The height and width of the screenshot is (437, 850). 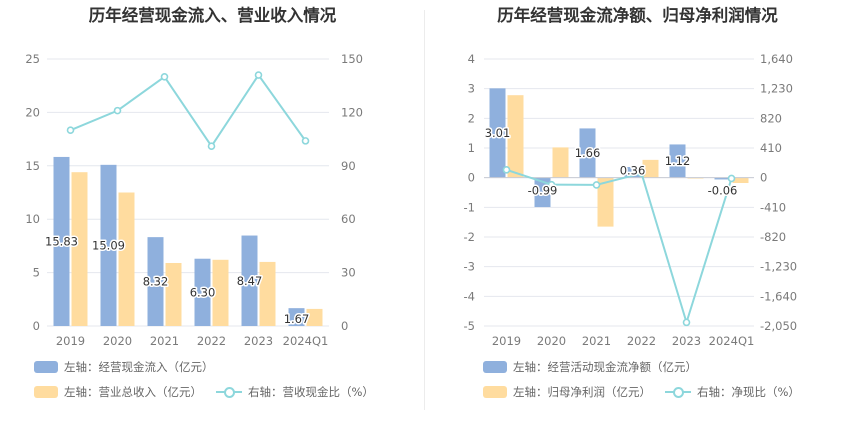 I want to click on y-axis-left-tick-label: -2, so click(x=469, y=237).